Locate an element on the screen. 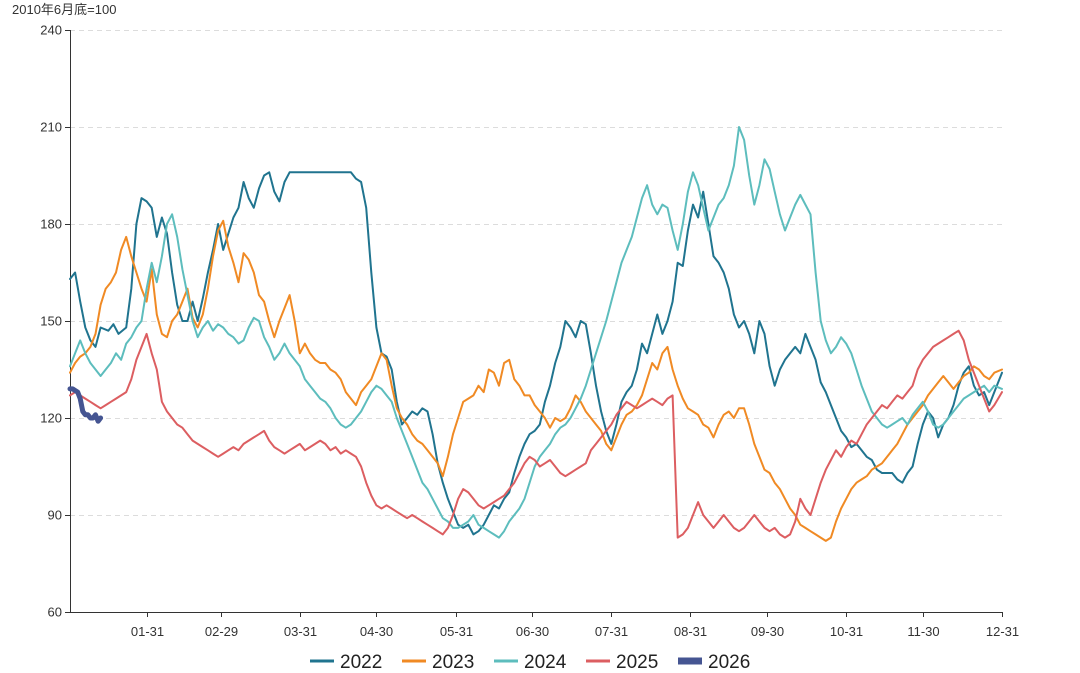  legend: 2022 2023 2024 2025 2026 is located at coordinates (530, 662).